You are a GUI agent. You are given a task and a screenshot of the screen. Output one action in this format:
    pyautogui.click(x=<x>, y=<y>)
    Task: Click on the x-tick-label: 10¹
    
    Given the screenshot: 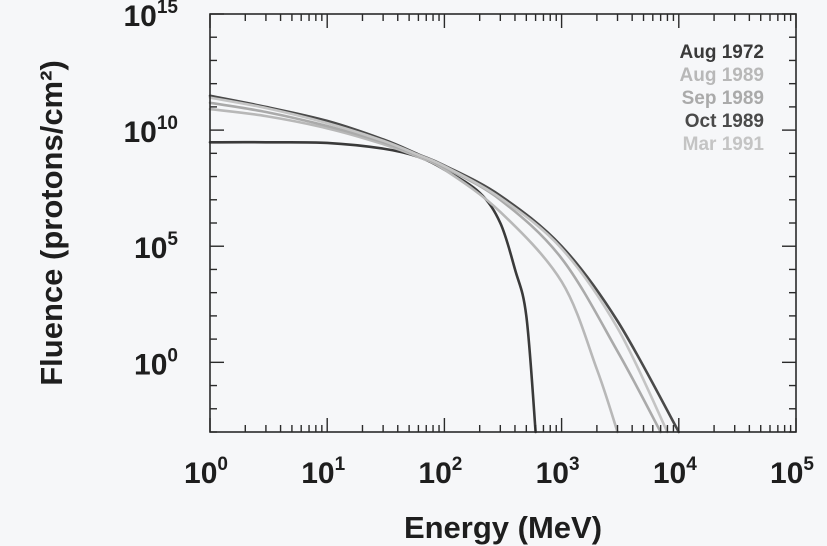 What is the action you would take?
    pyautogui.click(x=323, y=472)
    